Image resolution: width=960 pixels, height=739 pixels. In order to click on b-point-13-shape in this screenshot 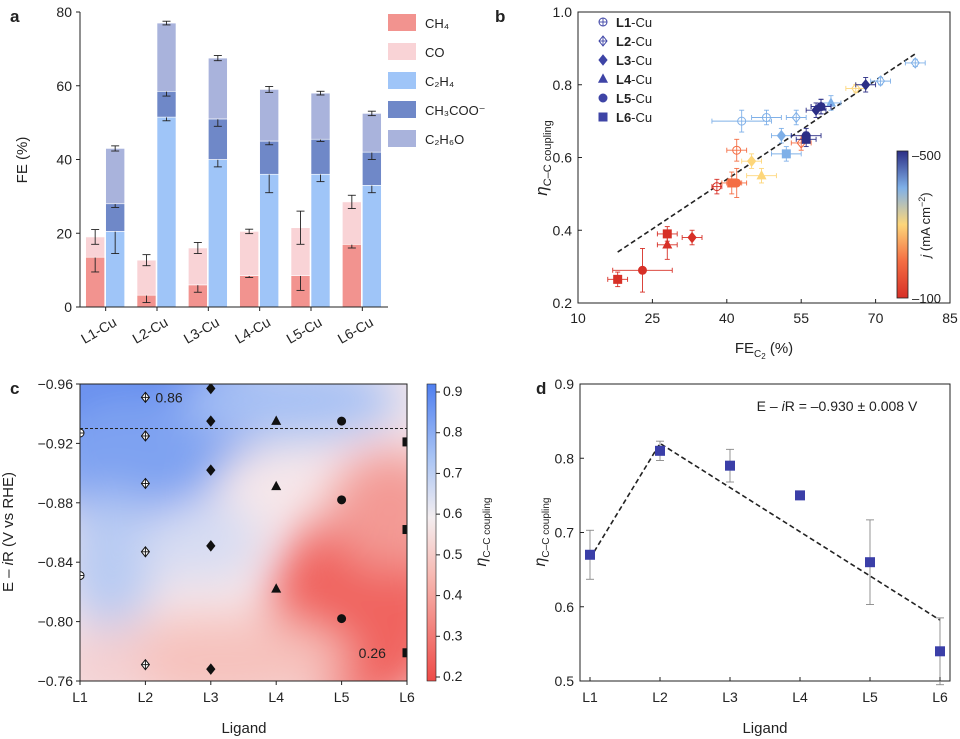, I will do `click(692, 237)`.